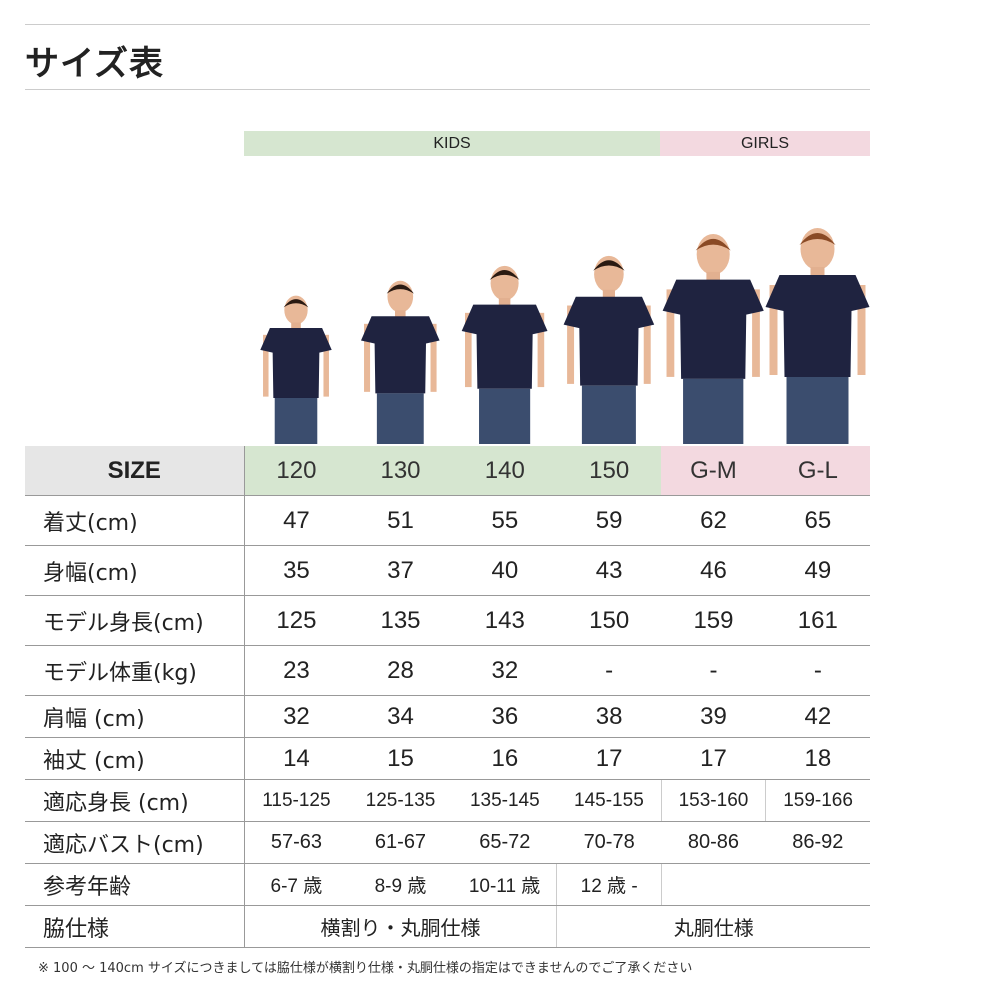  I want to click on size-row: SIZE 120 130 140 150 G-M G-L, so click(447, 471).